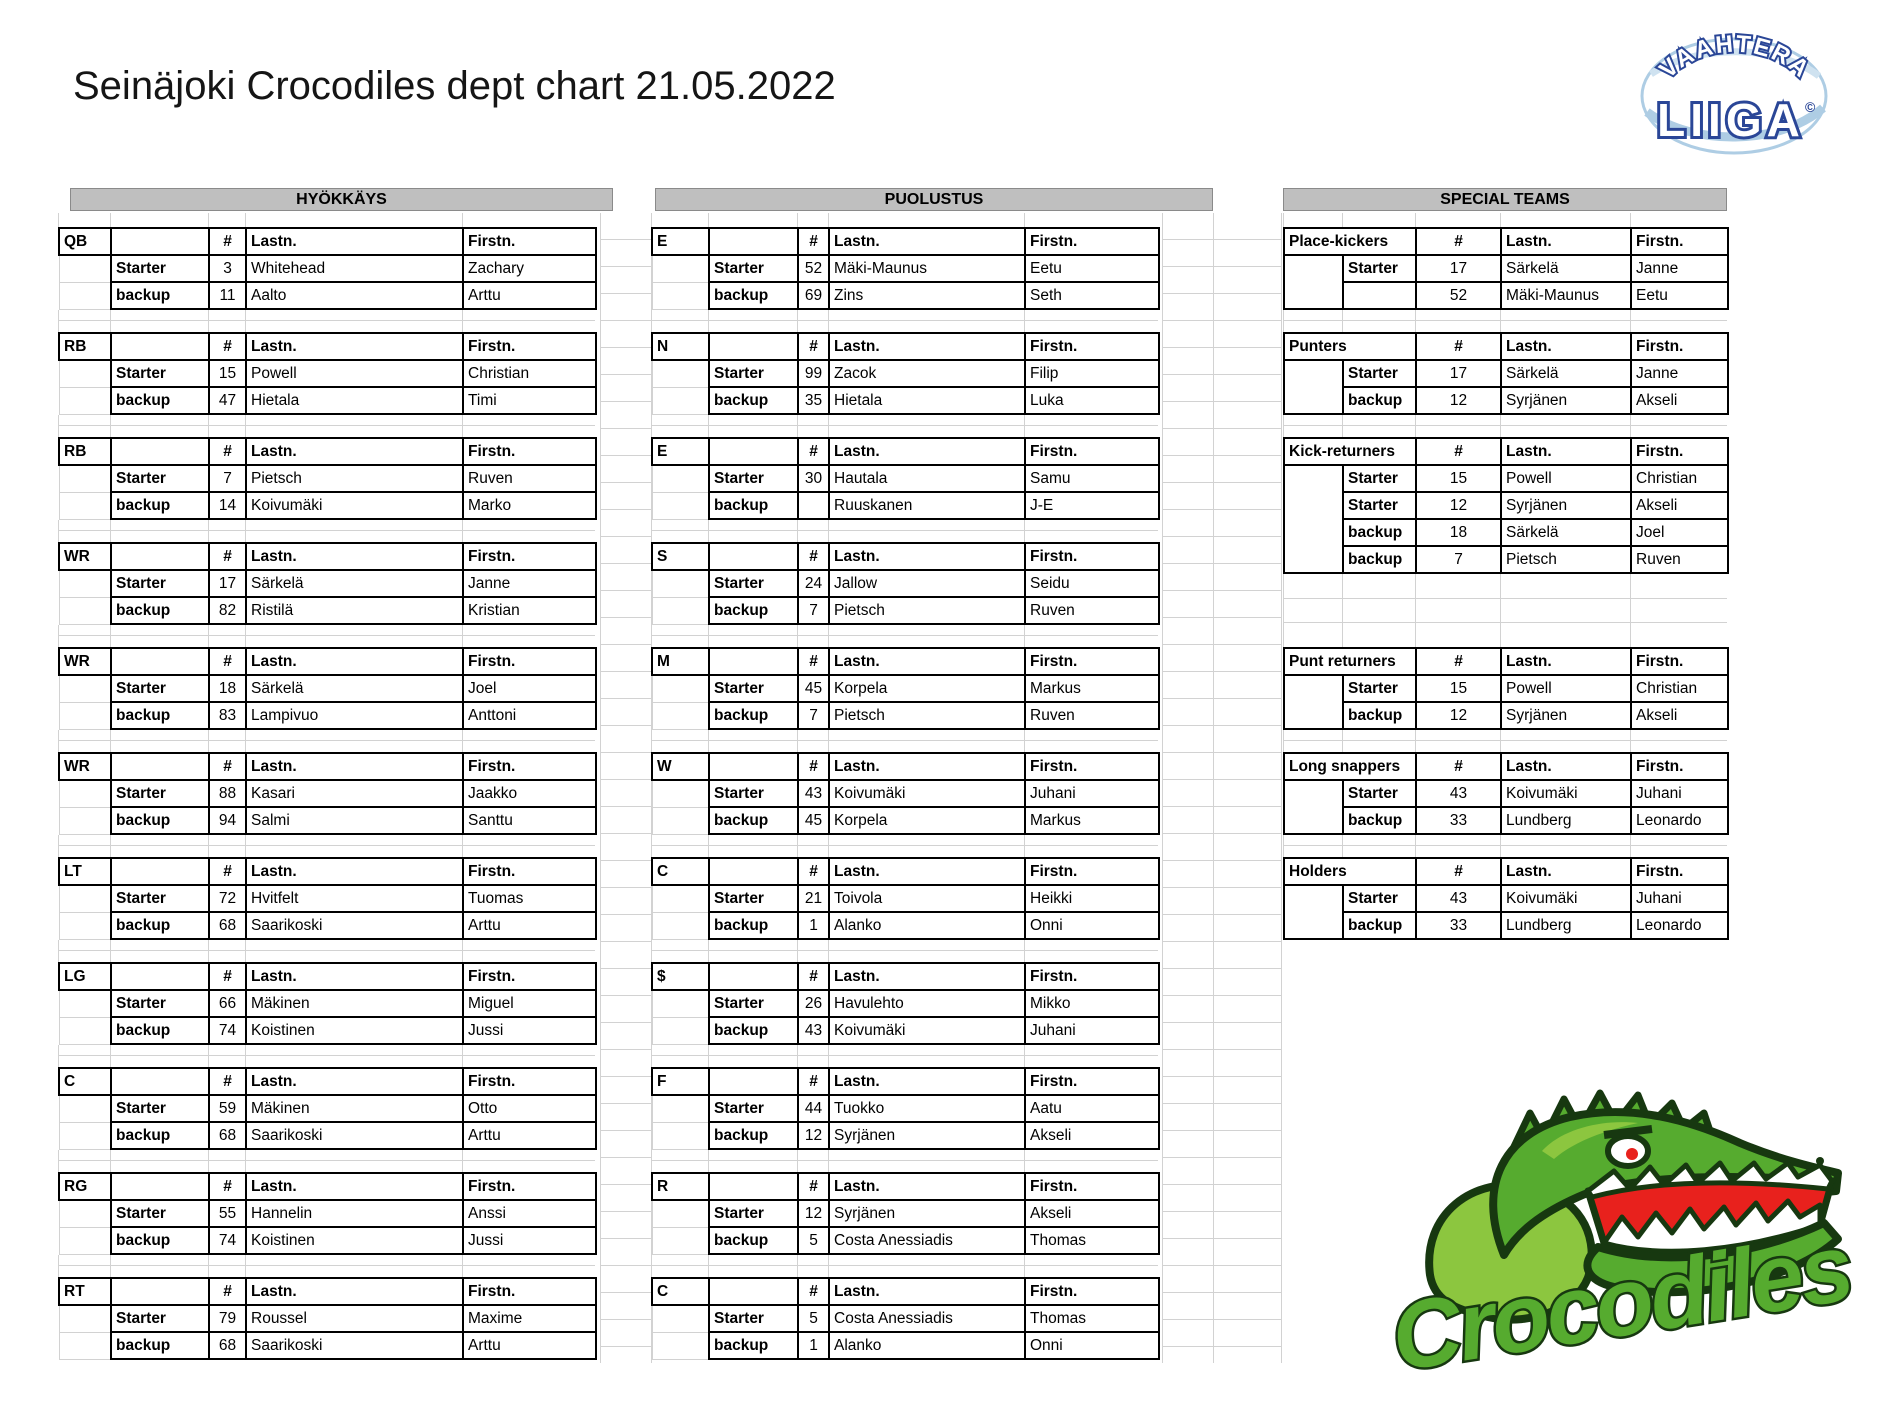  What do you see at coordinates (1092, 1108) in the screenshot?
I see `first-name: Aatu` at bounding box center [1092, 1108].